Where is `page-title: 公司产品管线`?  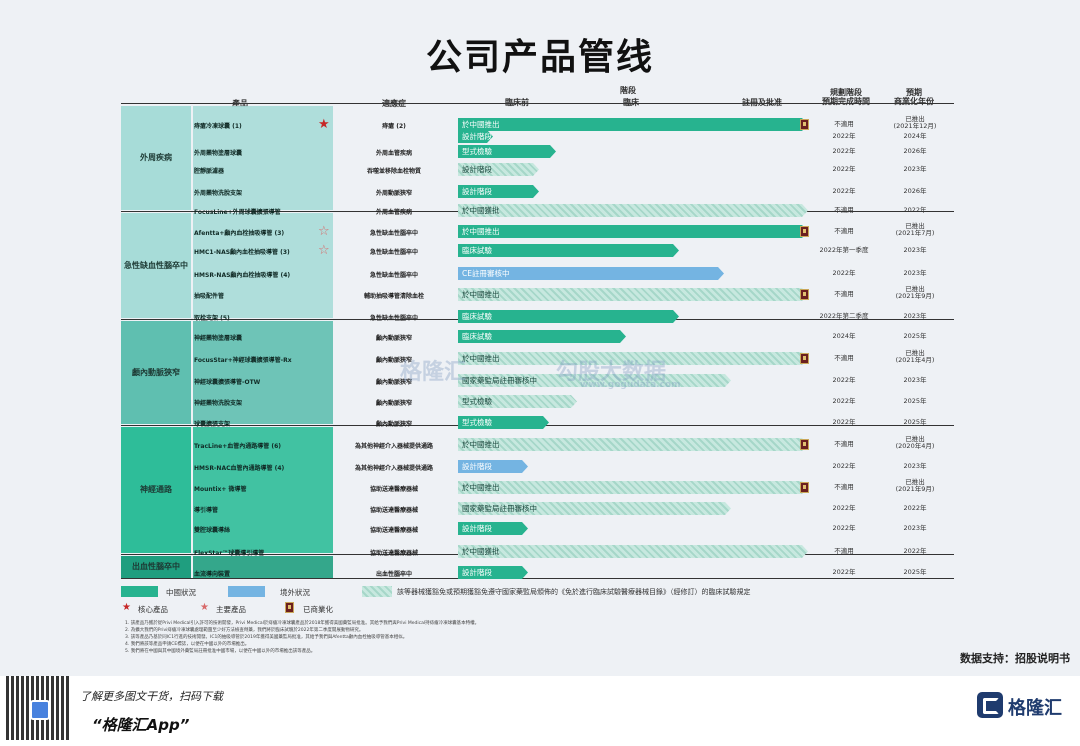
page-title: 公司产品管线 is located at coordinates (539, 57).